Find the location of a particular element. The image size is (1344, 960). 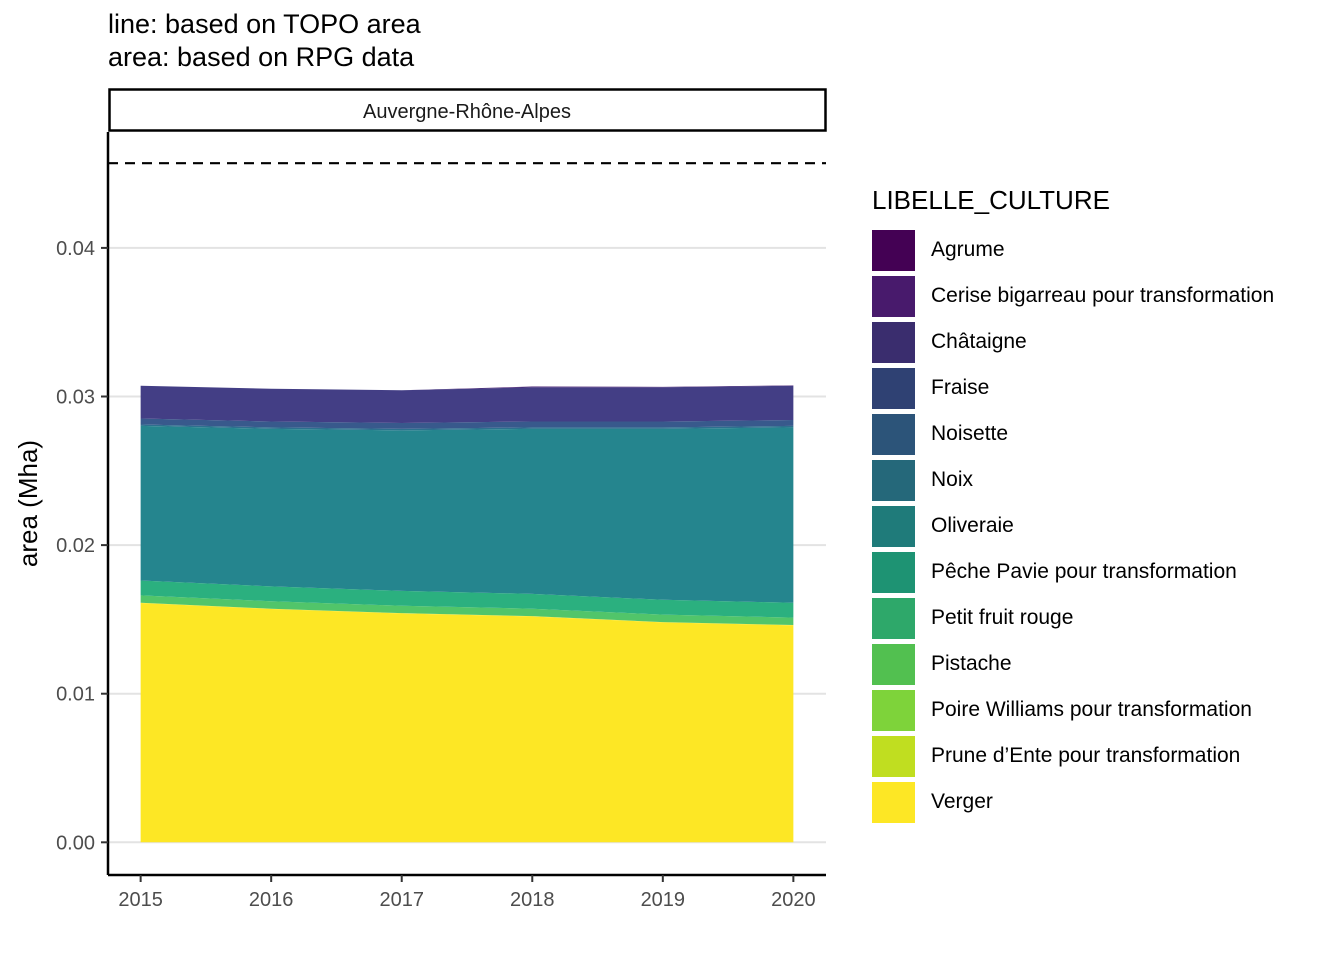

legend-item: Noisette is located at coordinates (991, 435).